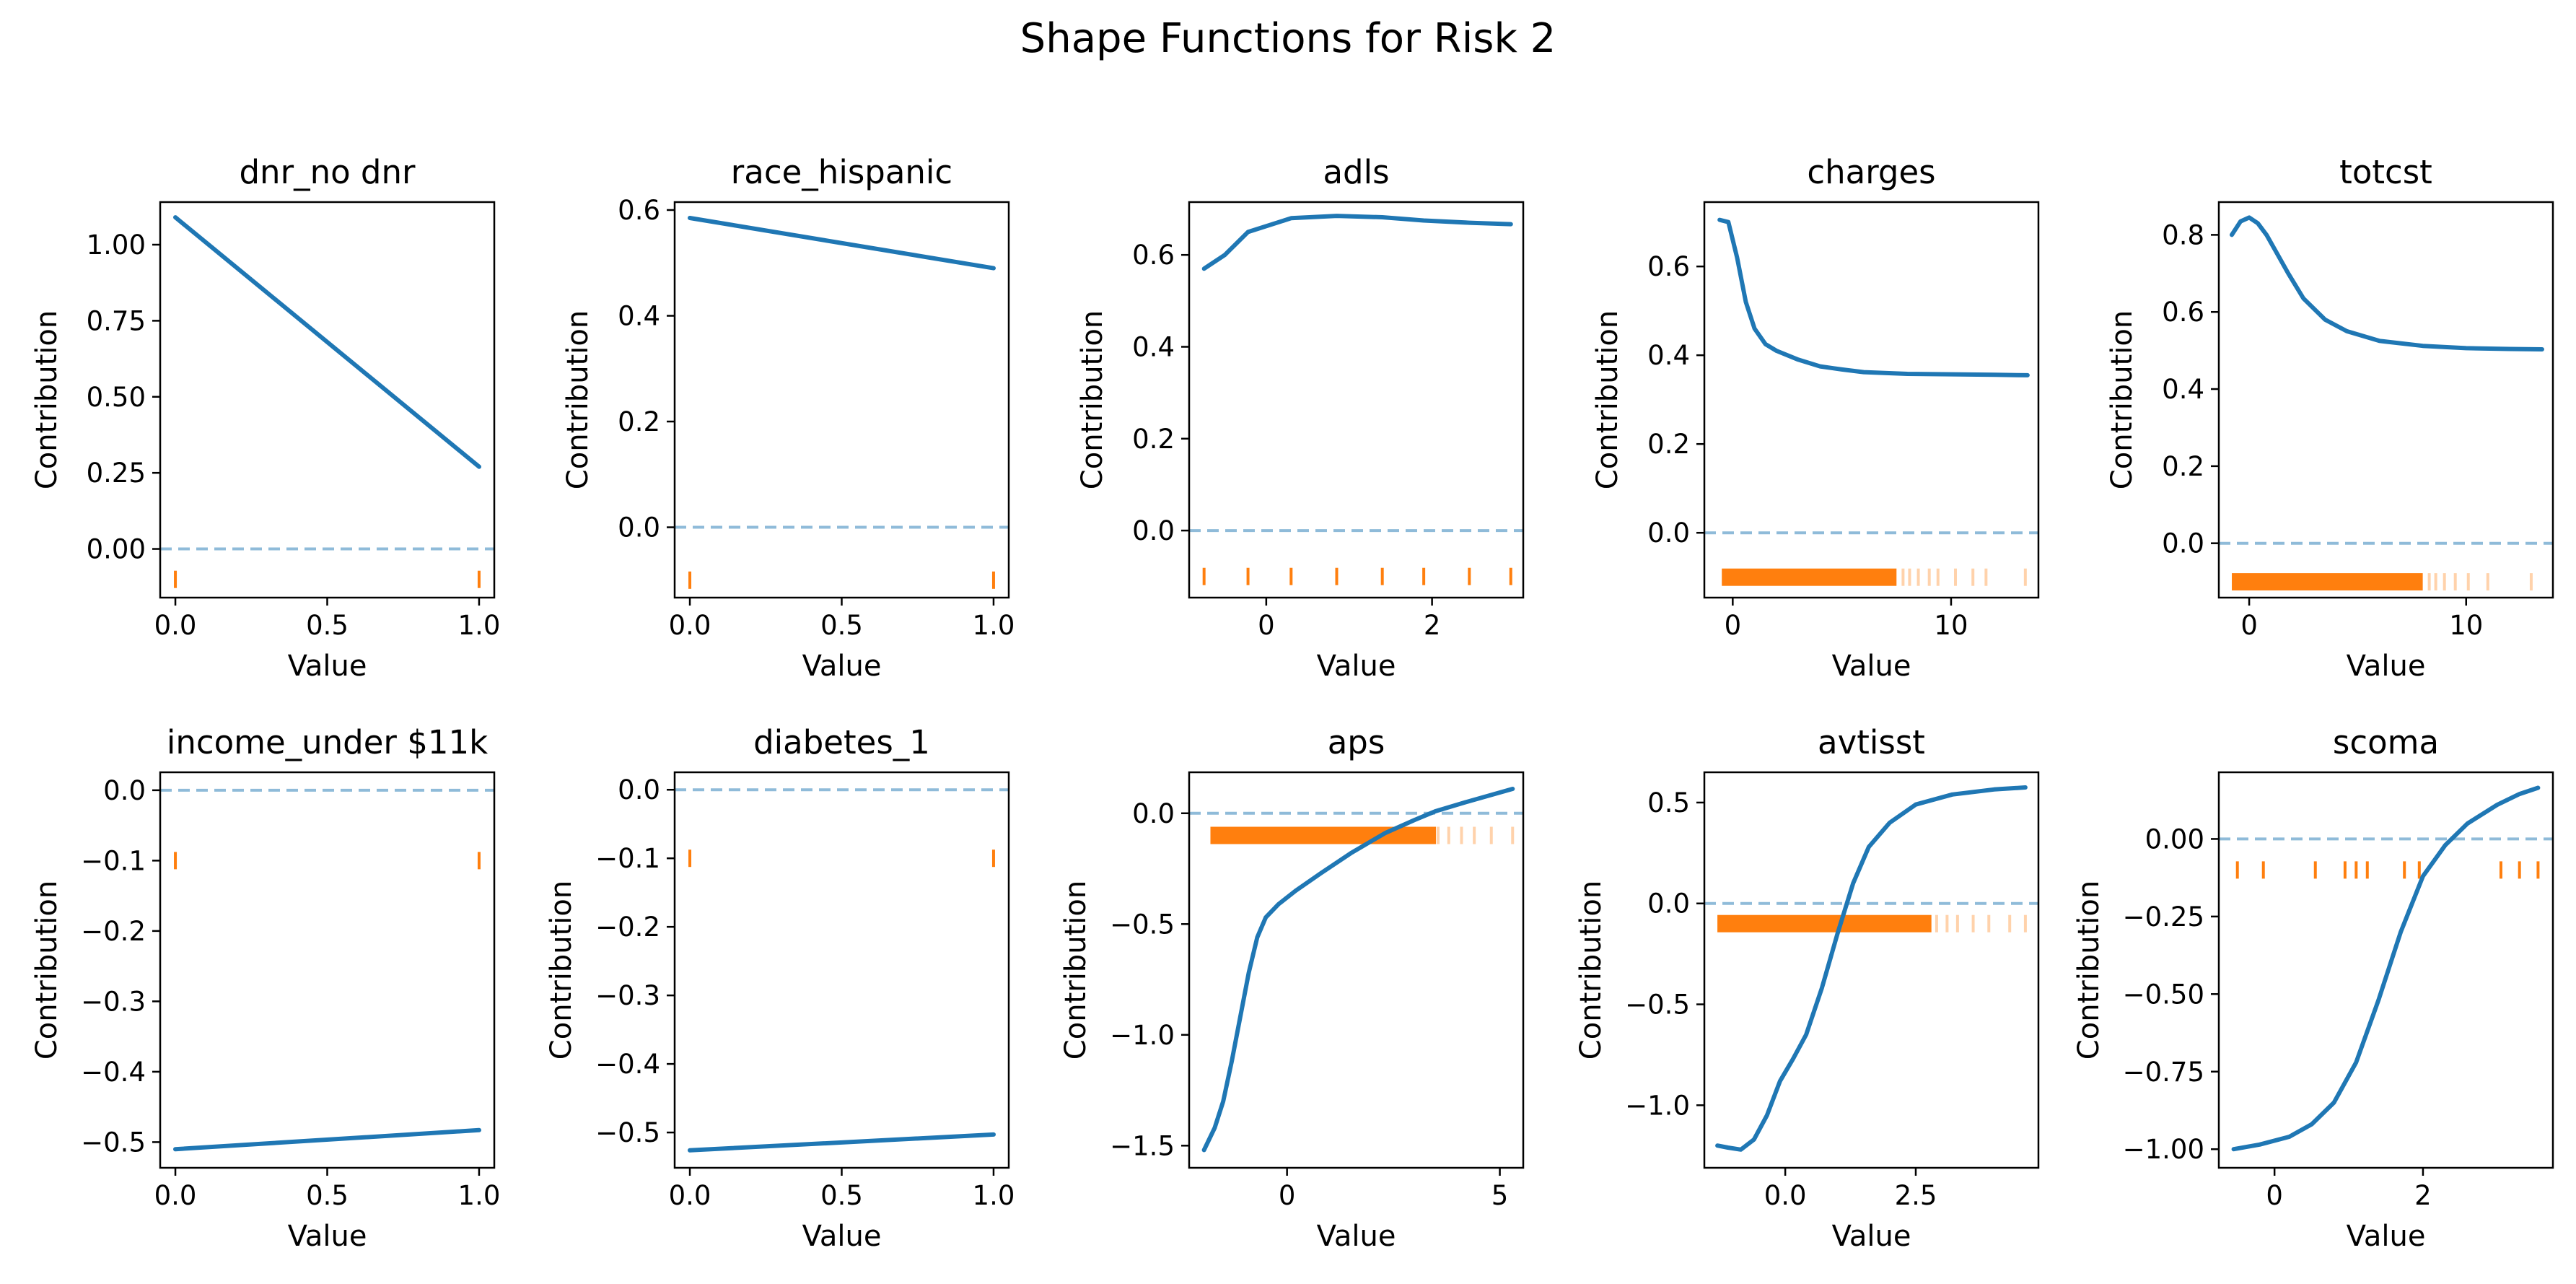  Describe the element at coordinates (2174, 840) in the screenshot. I see `y-tick-label: 0.00` at that location.